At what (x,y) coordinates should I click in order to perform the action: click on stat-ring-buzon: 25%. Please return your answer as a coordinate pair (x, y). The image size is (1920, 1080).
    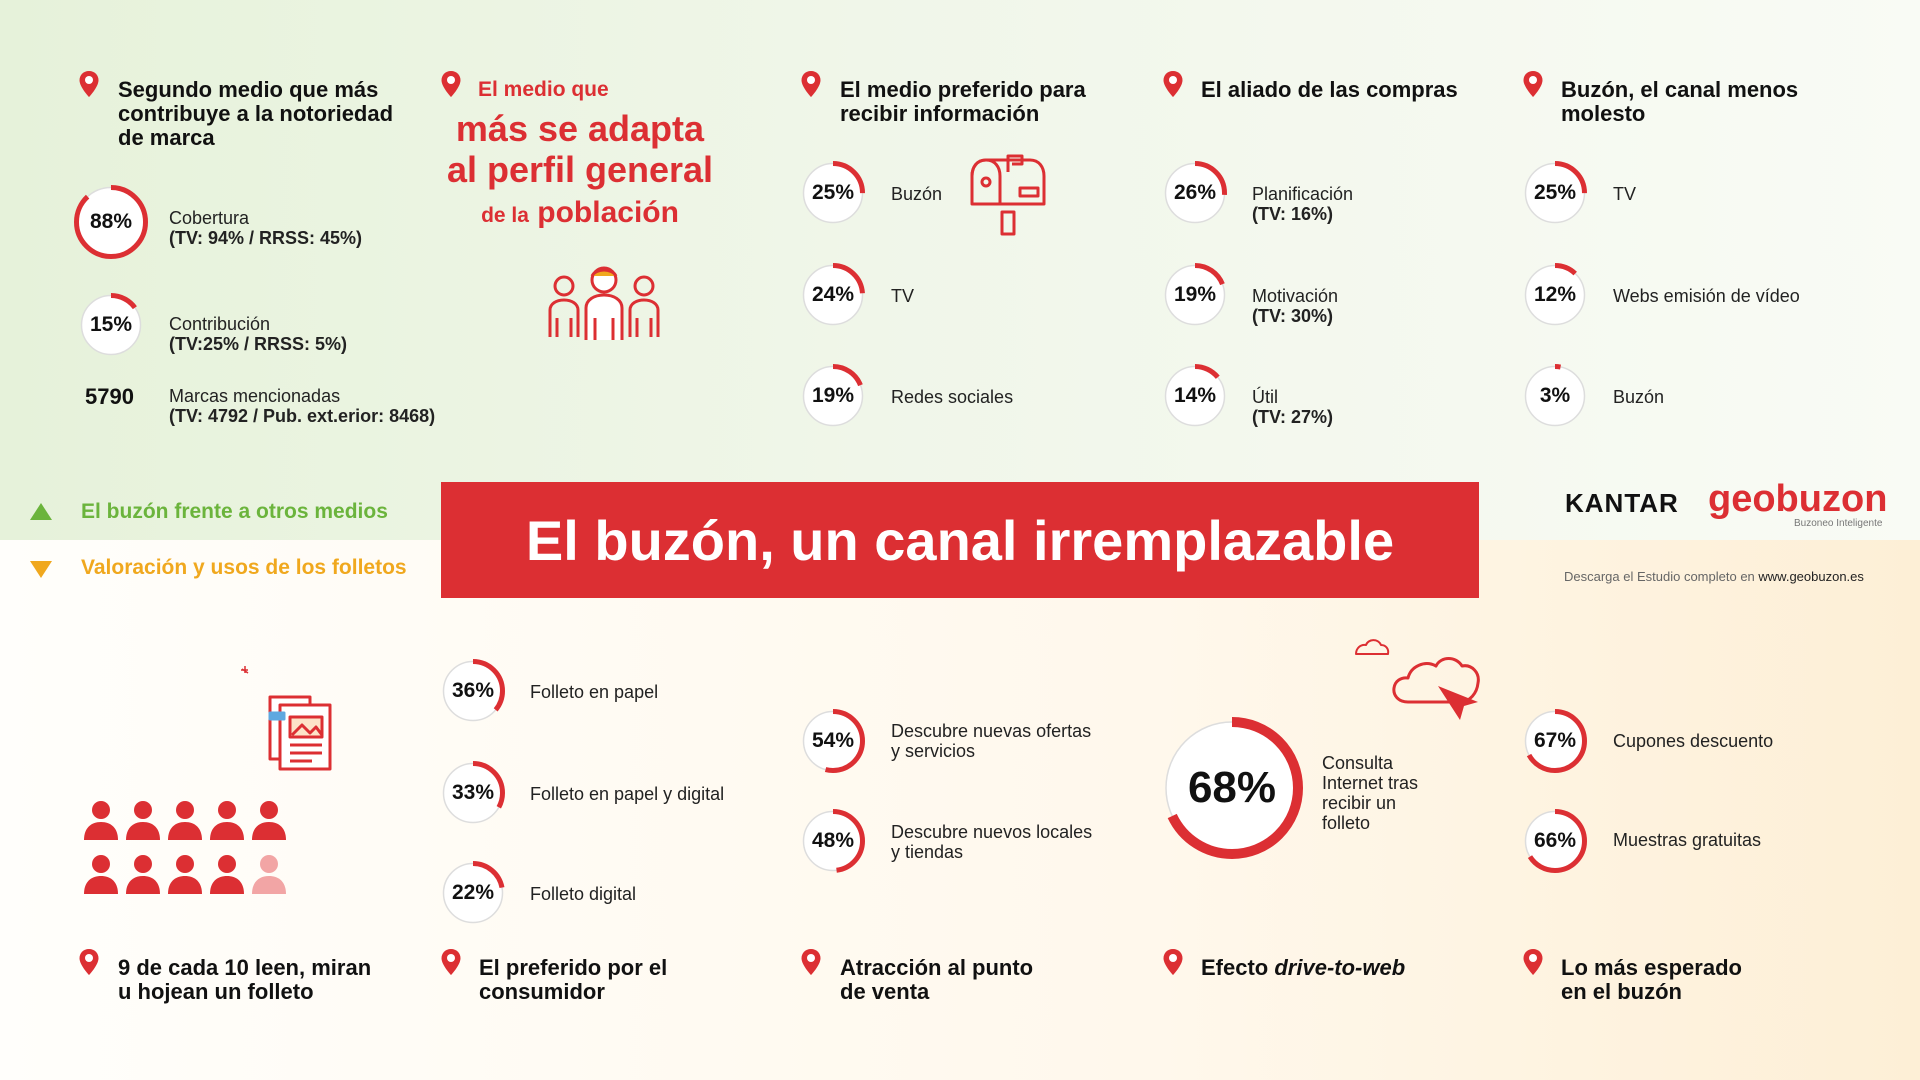
    Looking at the image, I should click on (833, 193).